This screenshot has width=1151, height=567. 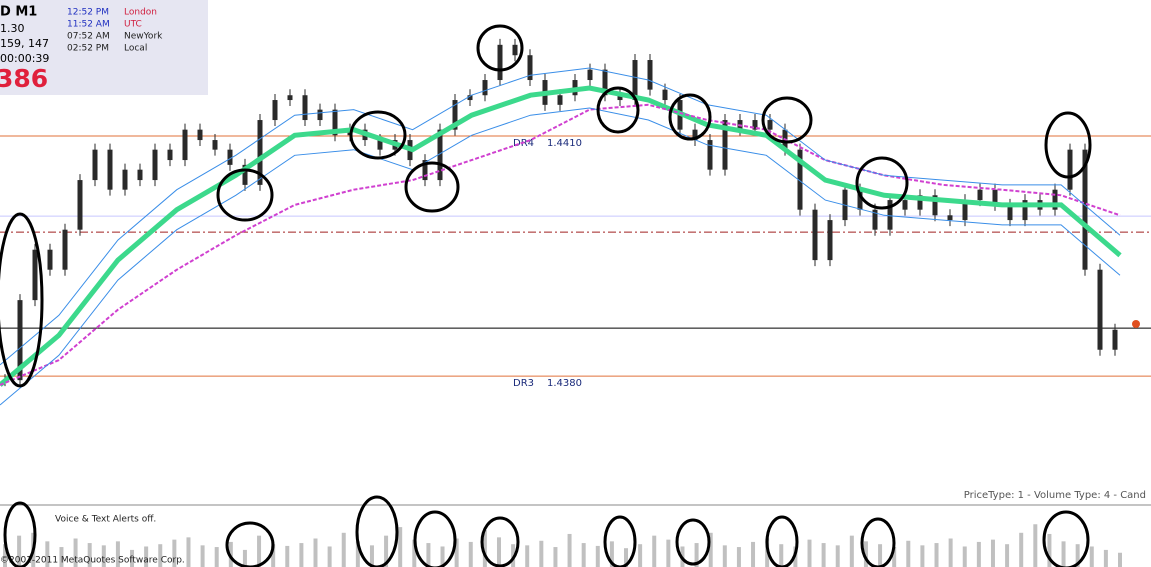 What do you see at coordinates (12, 28) in the screenshot?
I see `info-line: 1.30` at bounding box center [12, 28].